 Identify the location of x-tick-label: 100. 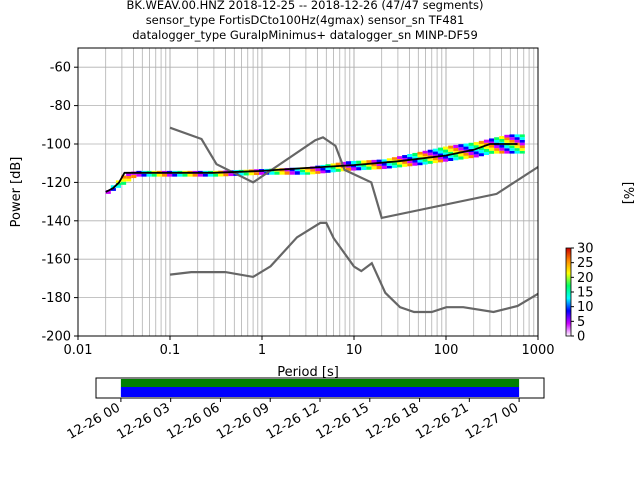
(446, 350).